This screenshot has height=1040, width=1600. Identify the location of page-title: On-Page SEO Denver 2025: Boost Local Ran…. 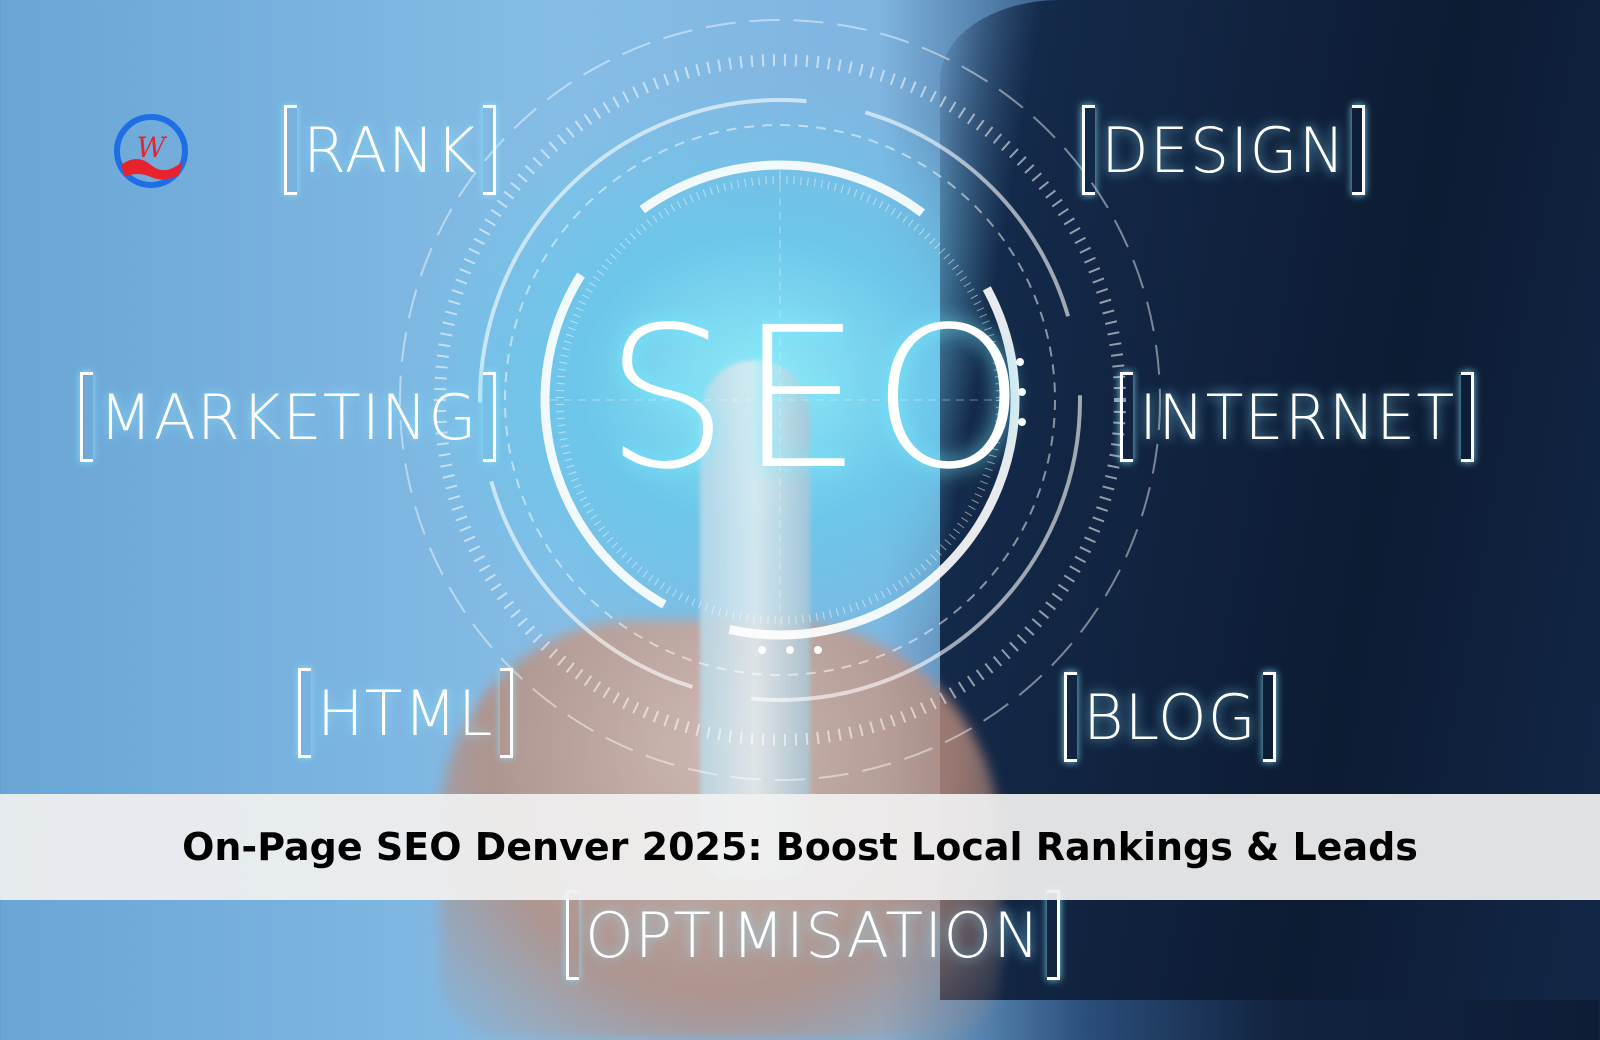
(800, 847).